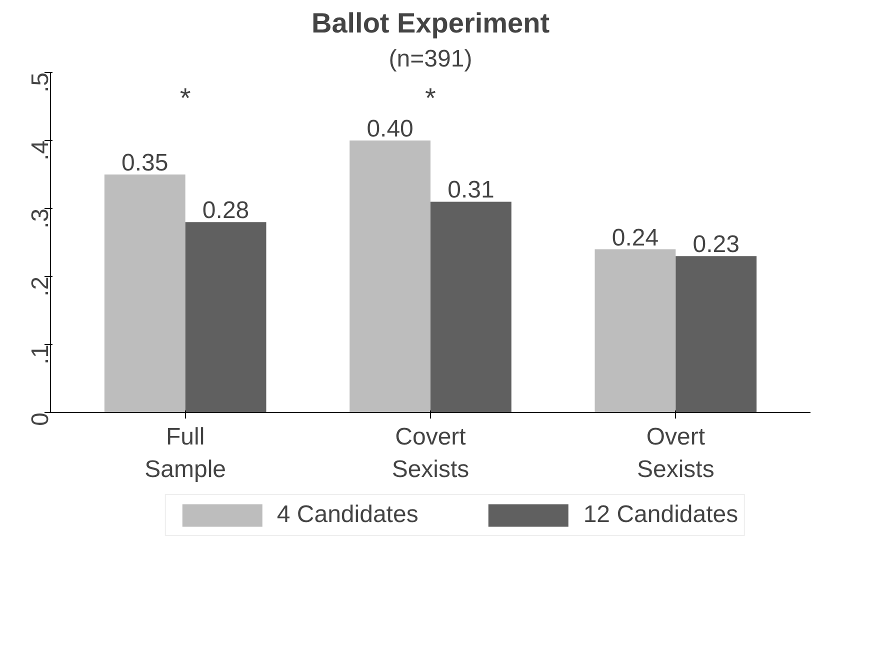 The width and height of the screenshot is (875, 650). Describe the element at coordinates (40, 82) in the screenshot. I see `y-tick-label: .5` at that location.